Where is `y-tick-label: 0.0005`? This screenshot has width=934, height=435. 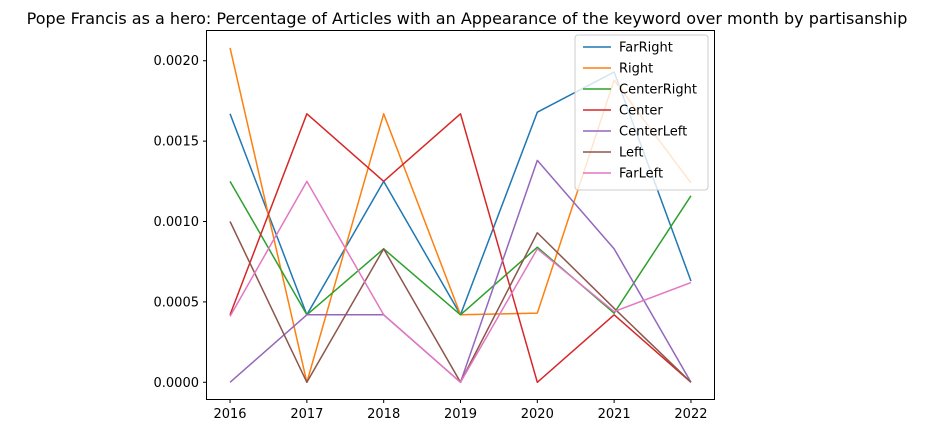
y-tick-label: 0.0005 is located at coordinates (177, 302).